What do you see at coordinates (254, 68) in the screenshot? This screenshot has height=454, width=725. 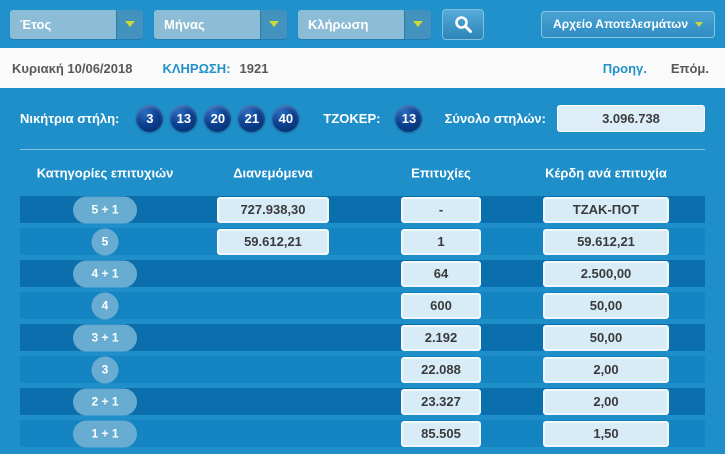 I see `draw-number: 1921` at bounding box center [254, 68].